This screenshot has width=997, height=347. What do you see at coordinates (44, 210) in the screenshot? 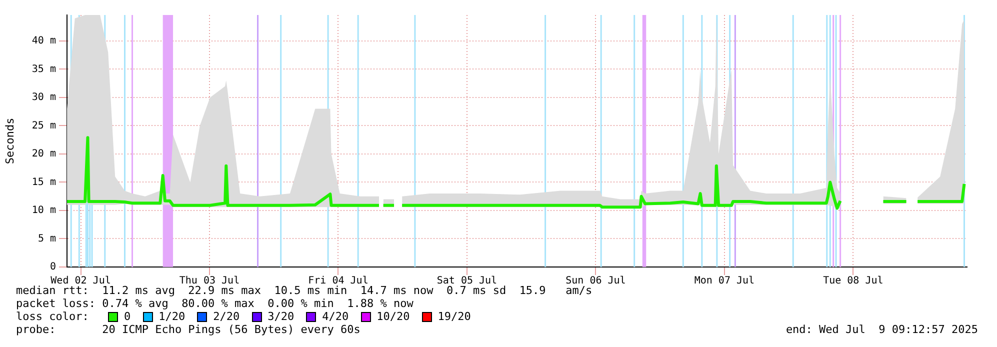
I see `y-tick-label: 10 m` at bounding box center [44, 210].